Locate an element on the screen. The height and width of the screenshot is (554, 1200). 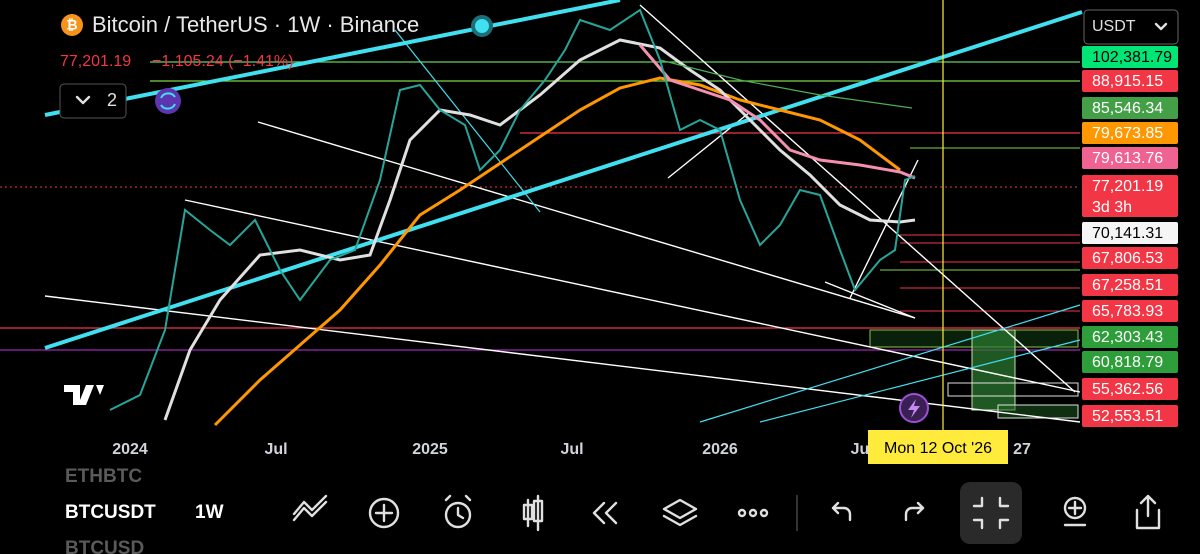
price-label: 88,915.15 is located at coordinates (1127, 81).